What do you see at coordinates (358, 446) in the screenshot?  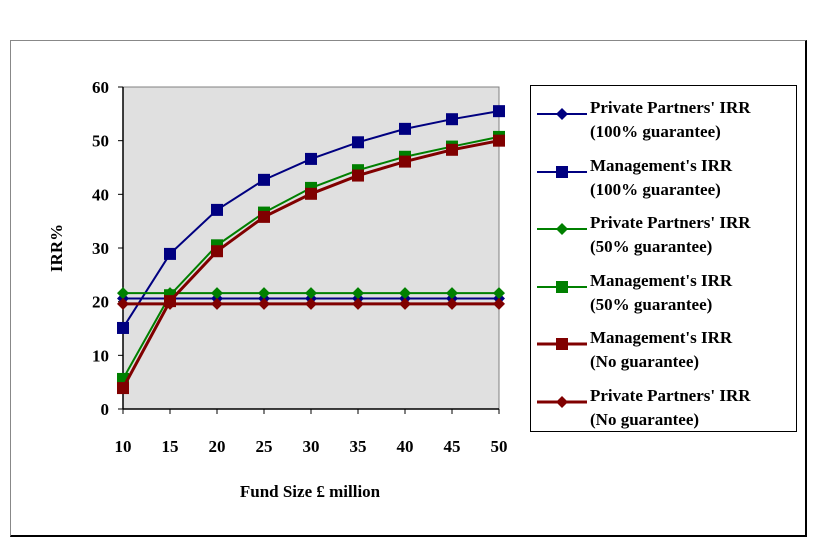 I see `x-tick-label: 35` at bounding box center [358, 446].